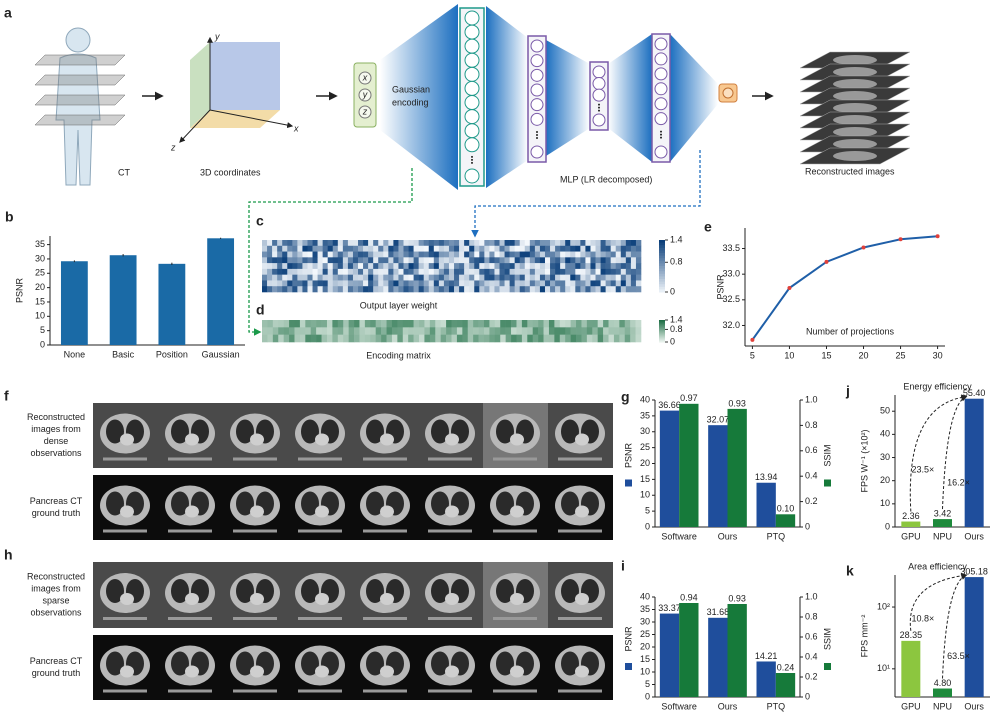 The height and width of the screenshot is (723, 1000). I want to click on x-tick-label: Software, so click(679, 706).